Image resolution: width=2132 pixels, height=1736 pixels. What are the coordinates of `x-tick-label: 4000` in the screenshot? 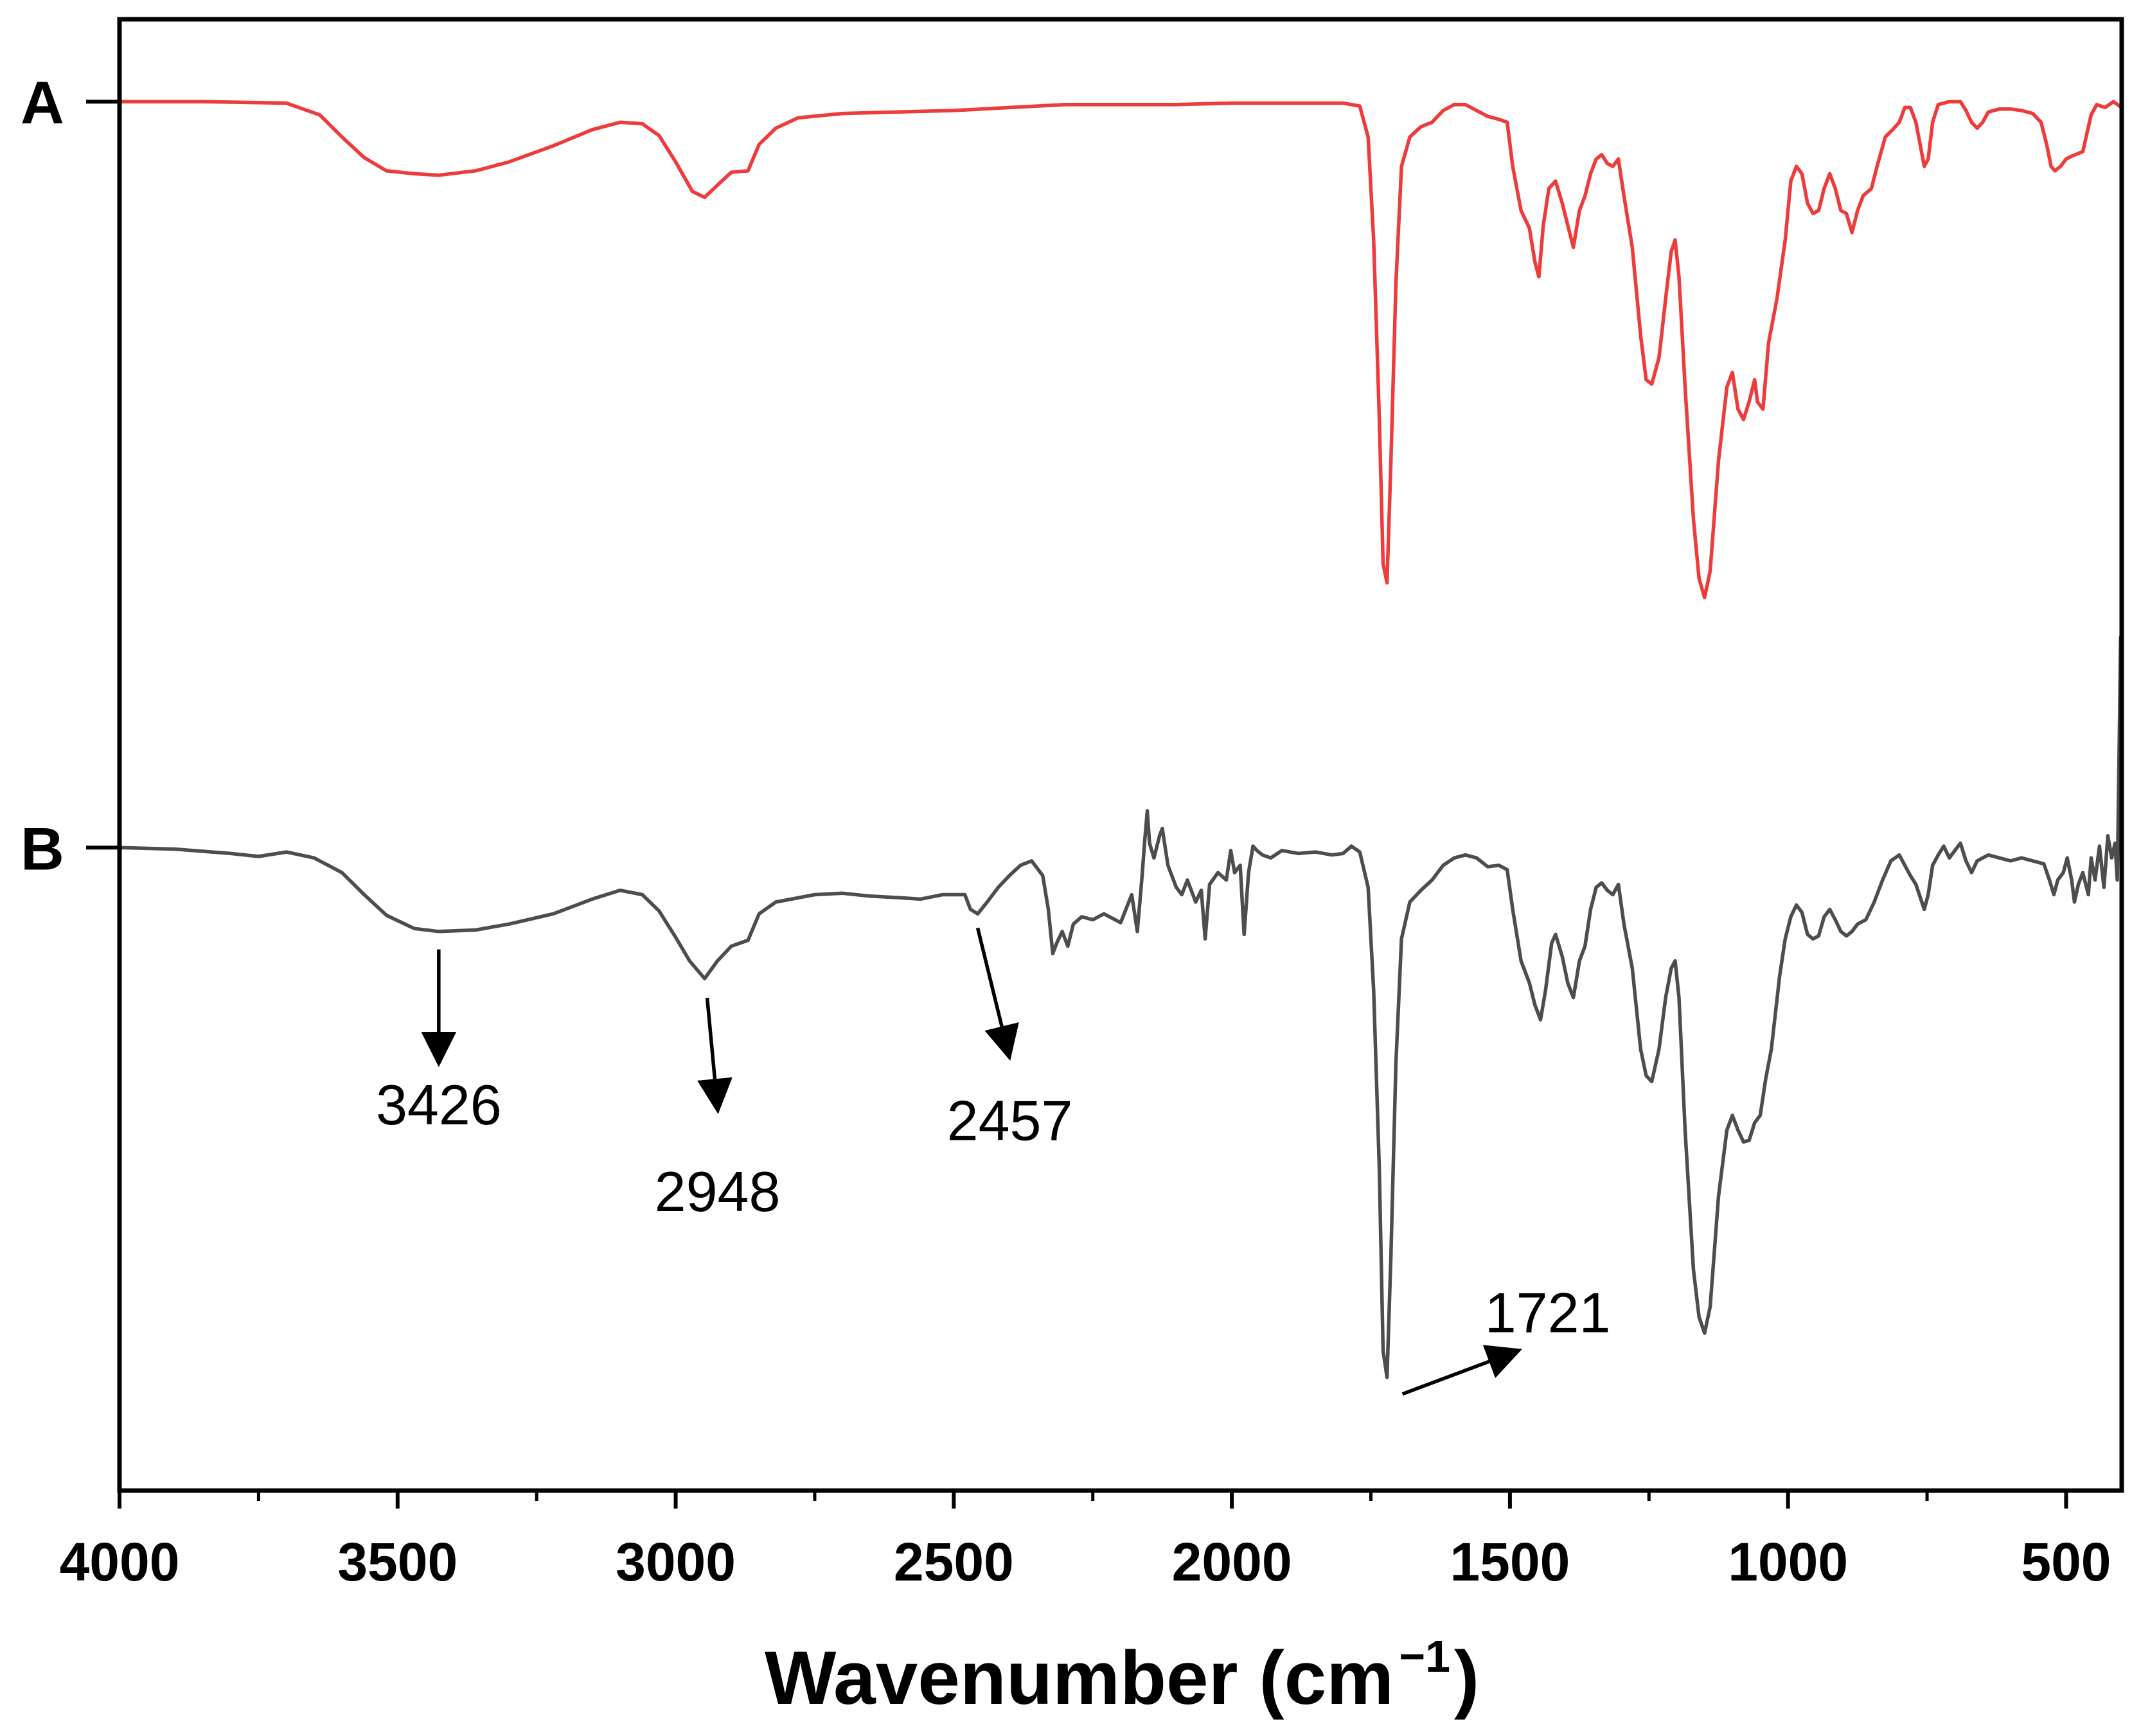 It's located at (120, 1562).